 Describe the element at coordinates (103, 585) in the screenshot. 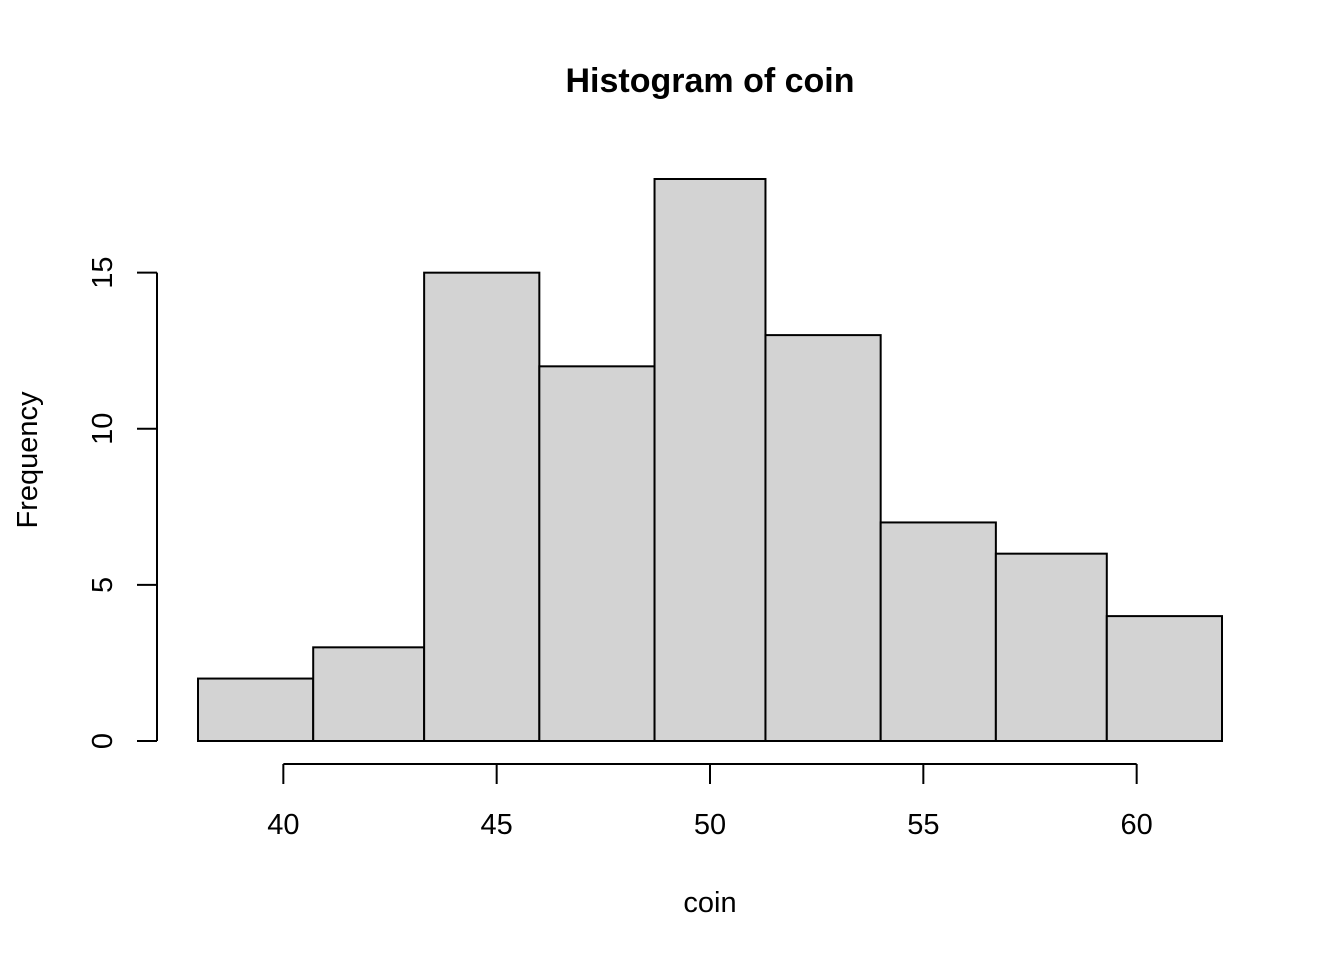

I see `y-tick-label: 5` at that location.